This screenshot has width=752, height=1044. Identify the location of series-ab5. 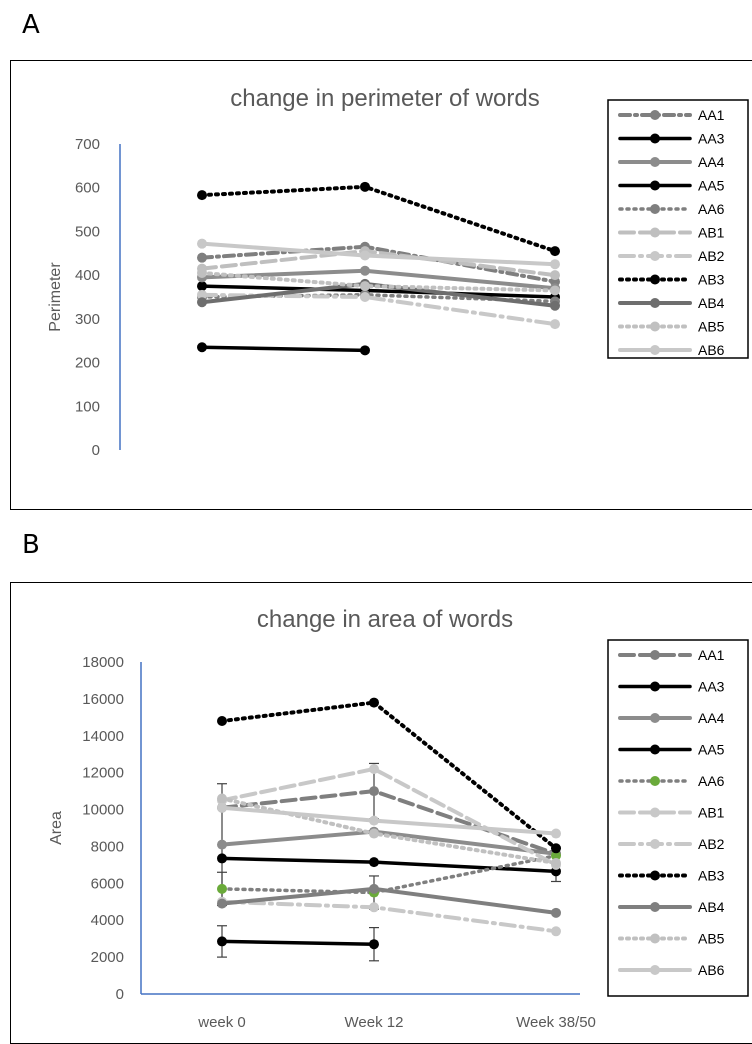
(378, 281).